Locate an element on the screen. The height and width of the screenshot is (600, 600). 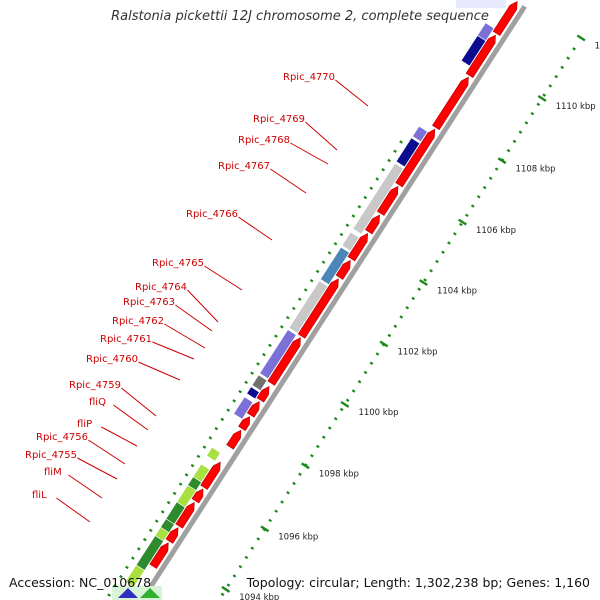
kbp-scale-label: 1096 kbp is located at coordinates (298, 538).